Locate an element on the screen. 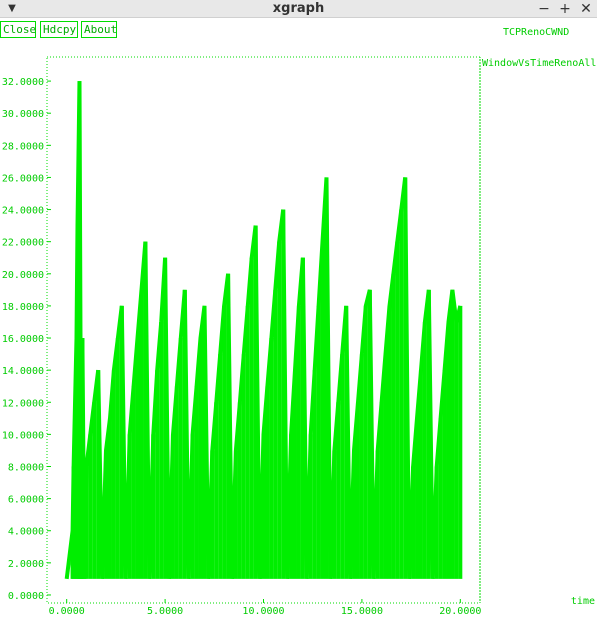 The width and height of the screenshot is (597, 621). y-tick-label: 22.0000 is located at coordinates (23, 243).